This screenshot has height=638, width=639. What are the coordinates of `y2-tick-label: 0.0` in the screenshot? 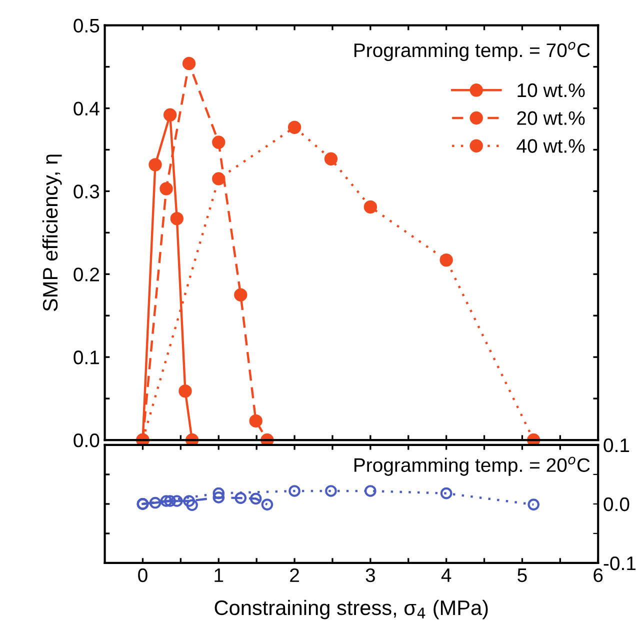 It's located at (617, 504).